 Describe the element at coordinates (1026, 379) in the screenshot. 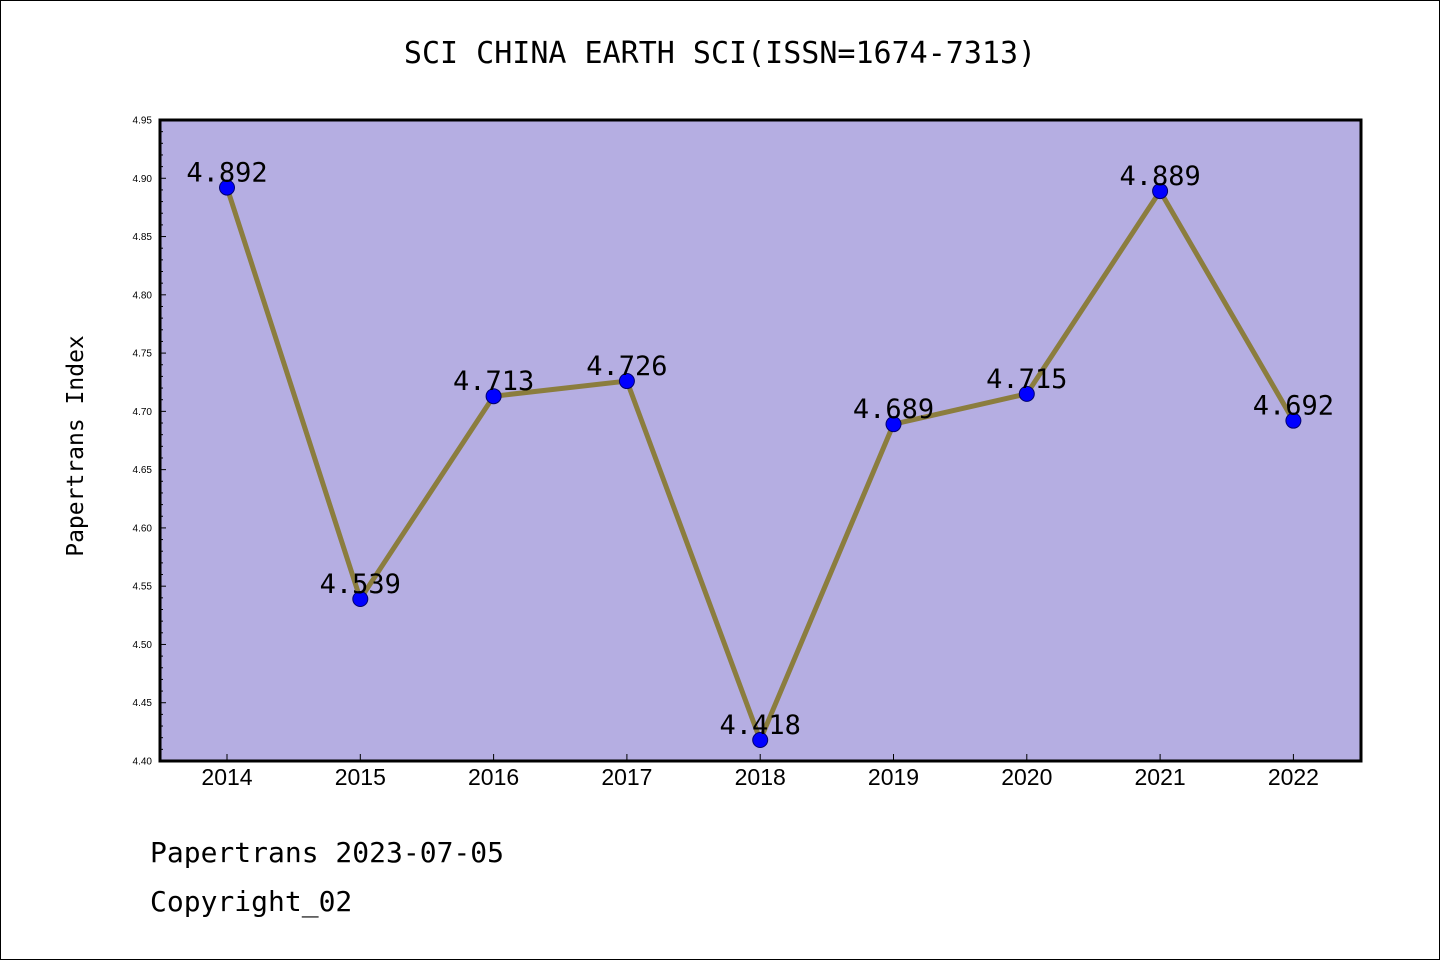

I see `data-label: 4.715` at that location.